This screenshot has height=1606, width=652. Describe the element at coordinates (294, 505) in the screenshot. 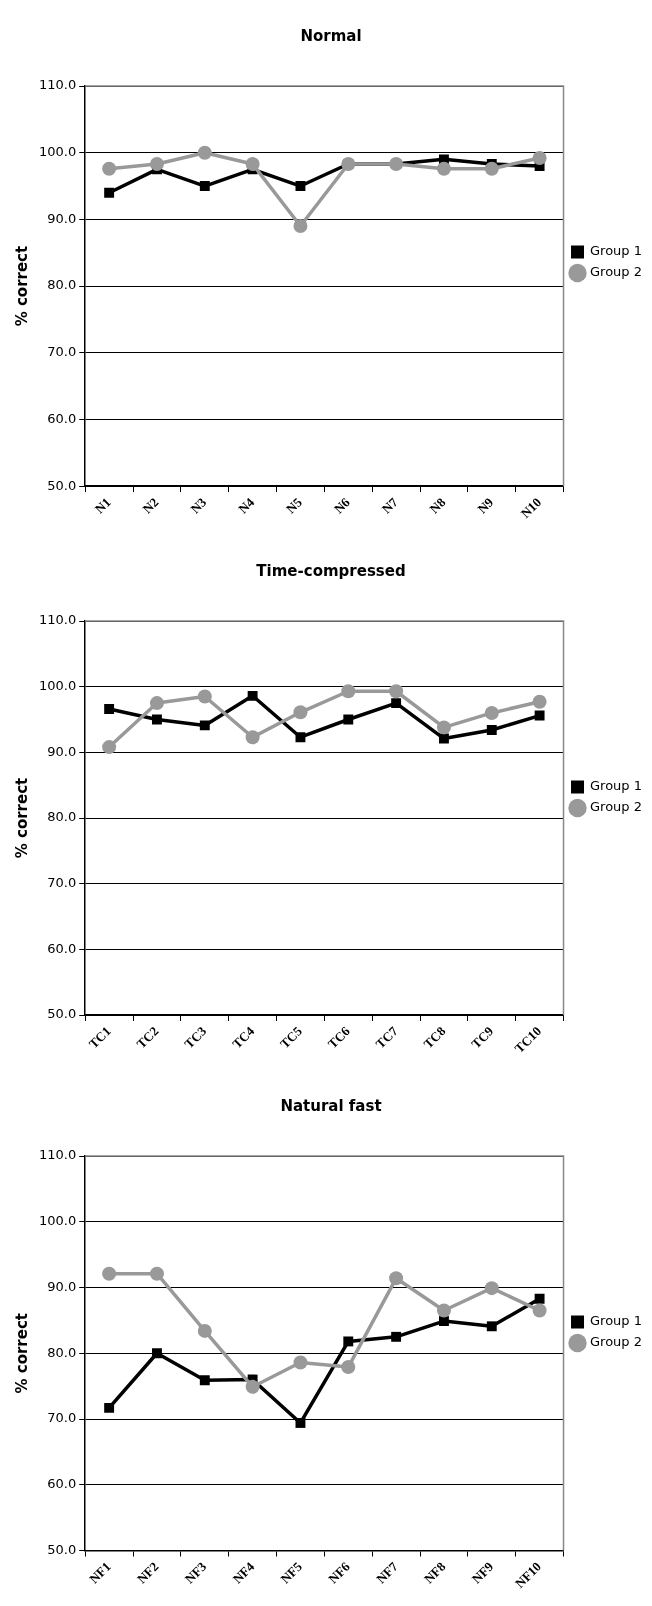

I see `x-tick-label: N5` at that location.